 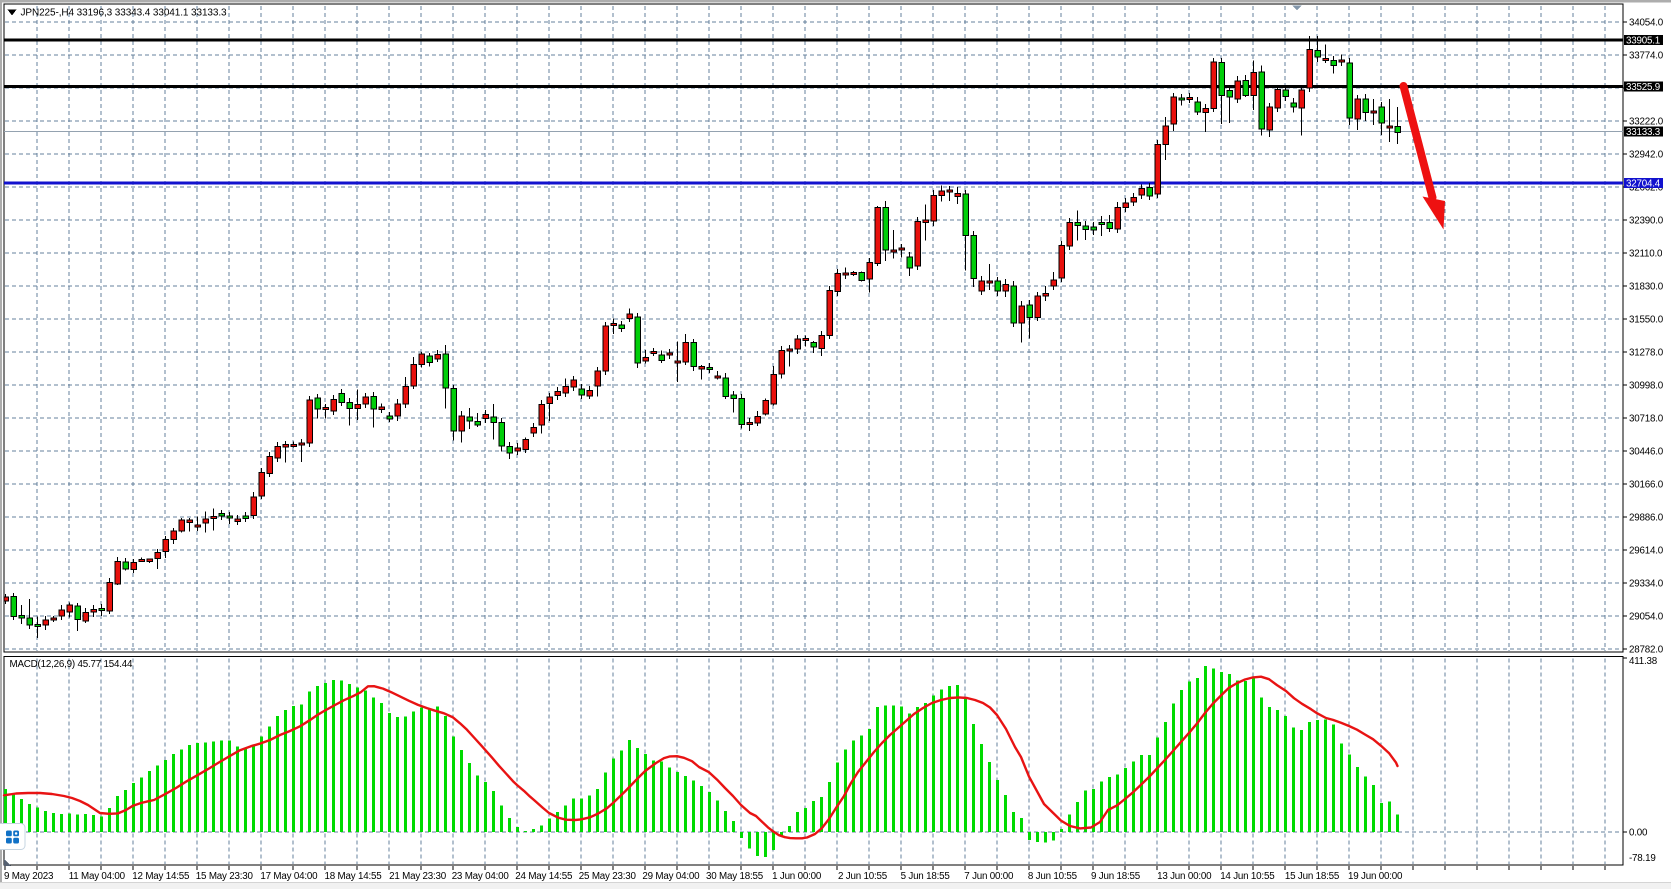 What do you see at coordinates (989, 876) in the screenshot?
I see `svg-text: 7 Jun 00:00` at bounding box center [989, 876].